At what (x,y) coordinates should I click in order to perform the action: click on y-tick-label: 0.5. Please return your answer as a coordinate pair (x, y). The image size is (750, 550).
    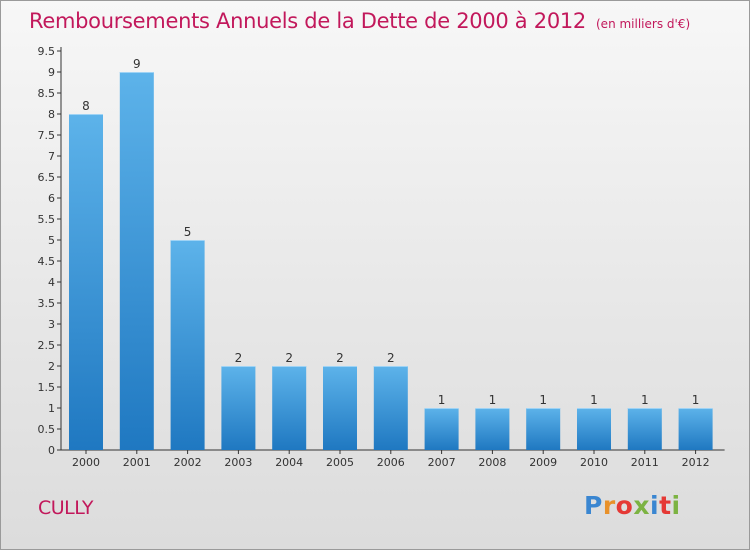
    Looking at the image, I should click on (47, 429).